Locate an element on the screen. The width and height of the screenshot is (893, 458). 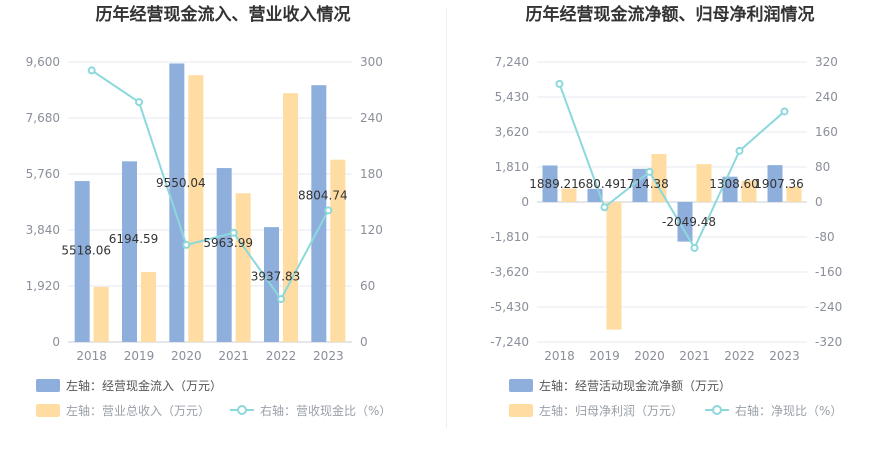
right-axis-tick-label: -160 is located at coordinates (828, 272).